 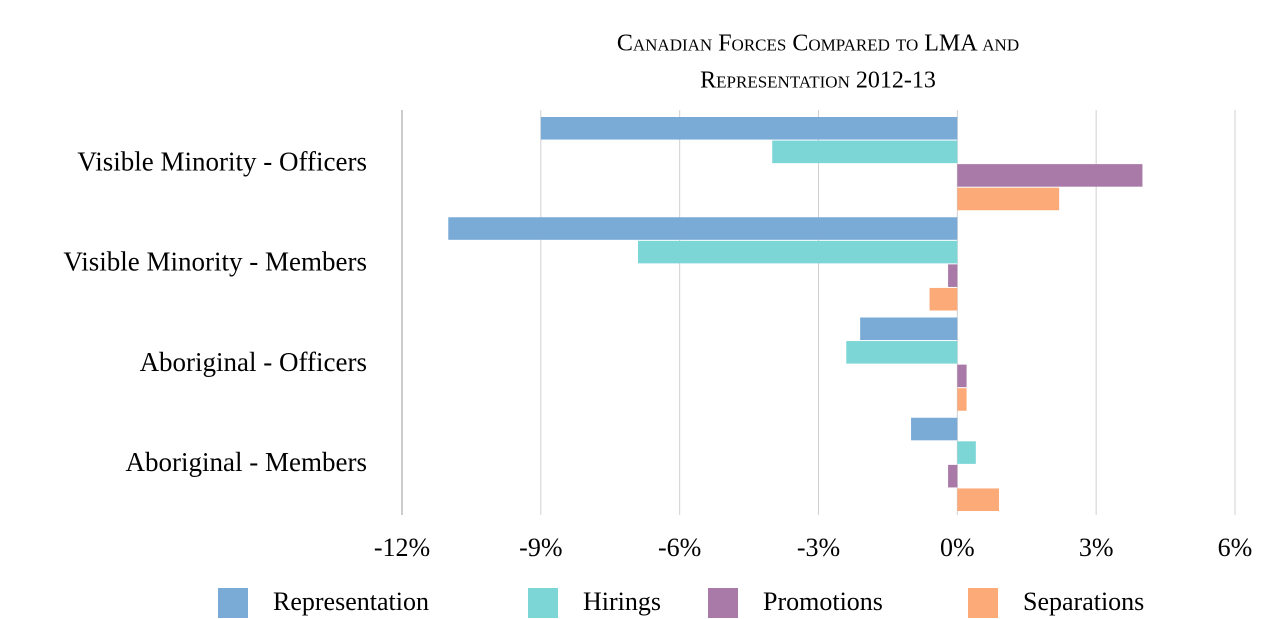 What do you see at coordinates (818, 547) in the screenshot?
I see `x-tick-label: -3%` at bounding box center [818, 547].